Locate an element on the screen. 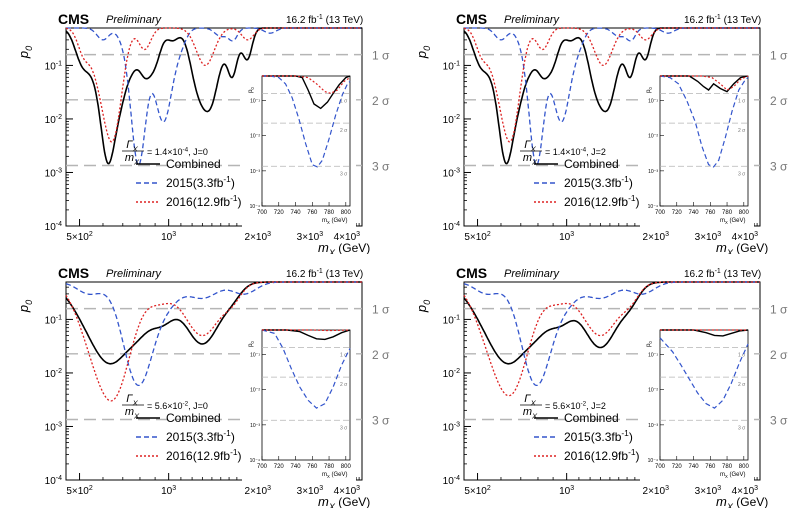 The width and height of the screenshot is (800, 509). inset-frame is located at coordinates (306, 141).